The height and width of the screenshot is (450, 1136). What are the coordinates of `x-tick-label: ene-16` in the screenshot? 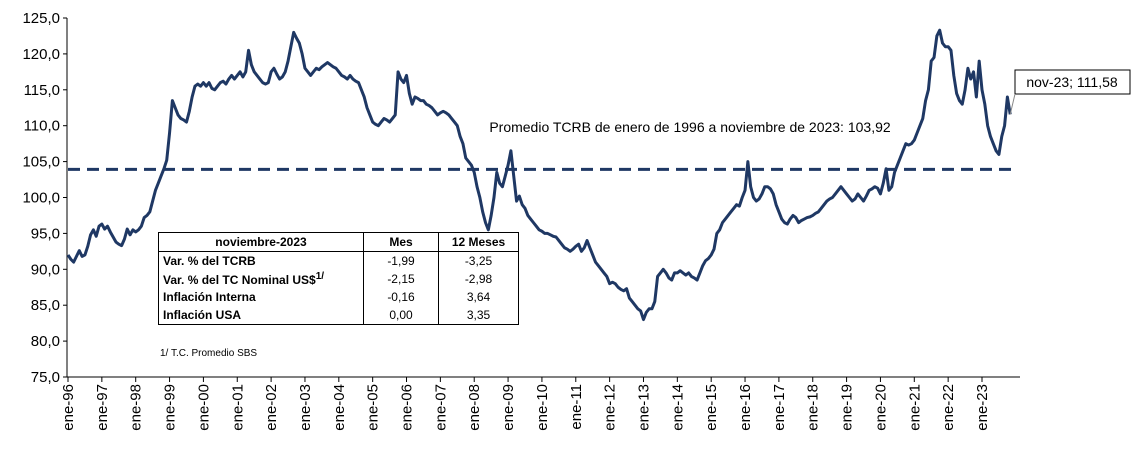 It's located at (745, 407).